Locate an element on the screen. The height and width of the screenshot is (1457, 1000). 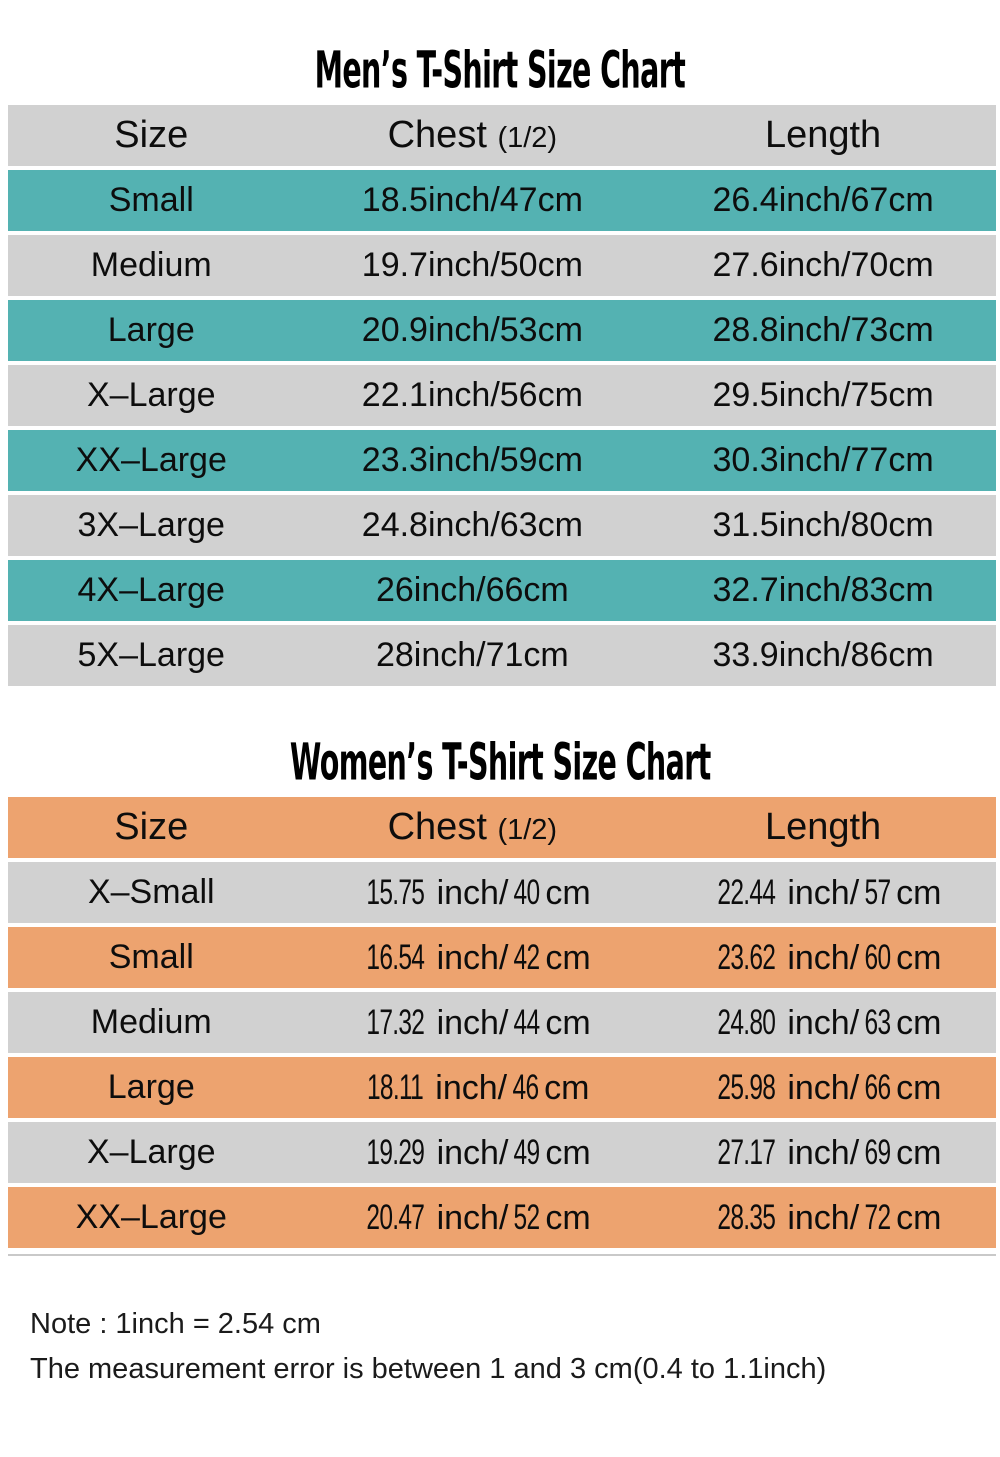
chest-cell: 18.5inch/47cm is located at coordinates (472, 200).